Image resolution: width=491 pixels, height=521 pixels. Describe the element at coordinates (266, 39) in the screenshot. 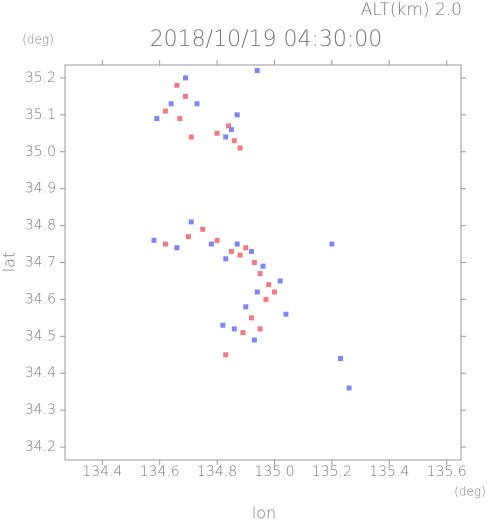

I see `chart-title: 2018/10/19 04:30:00` at that location.